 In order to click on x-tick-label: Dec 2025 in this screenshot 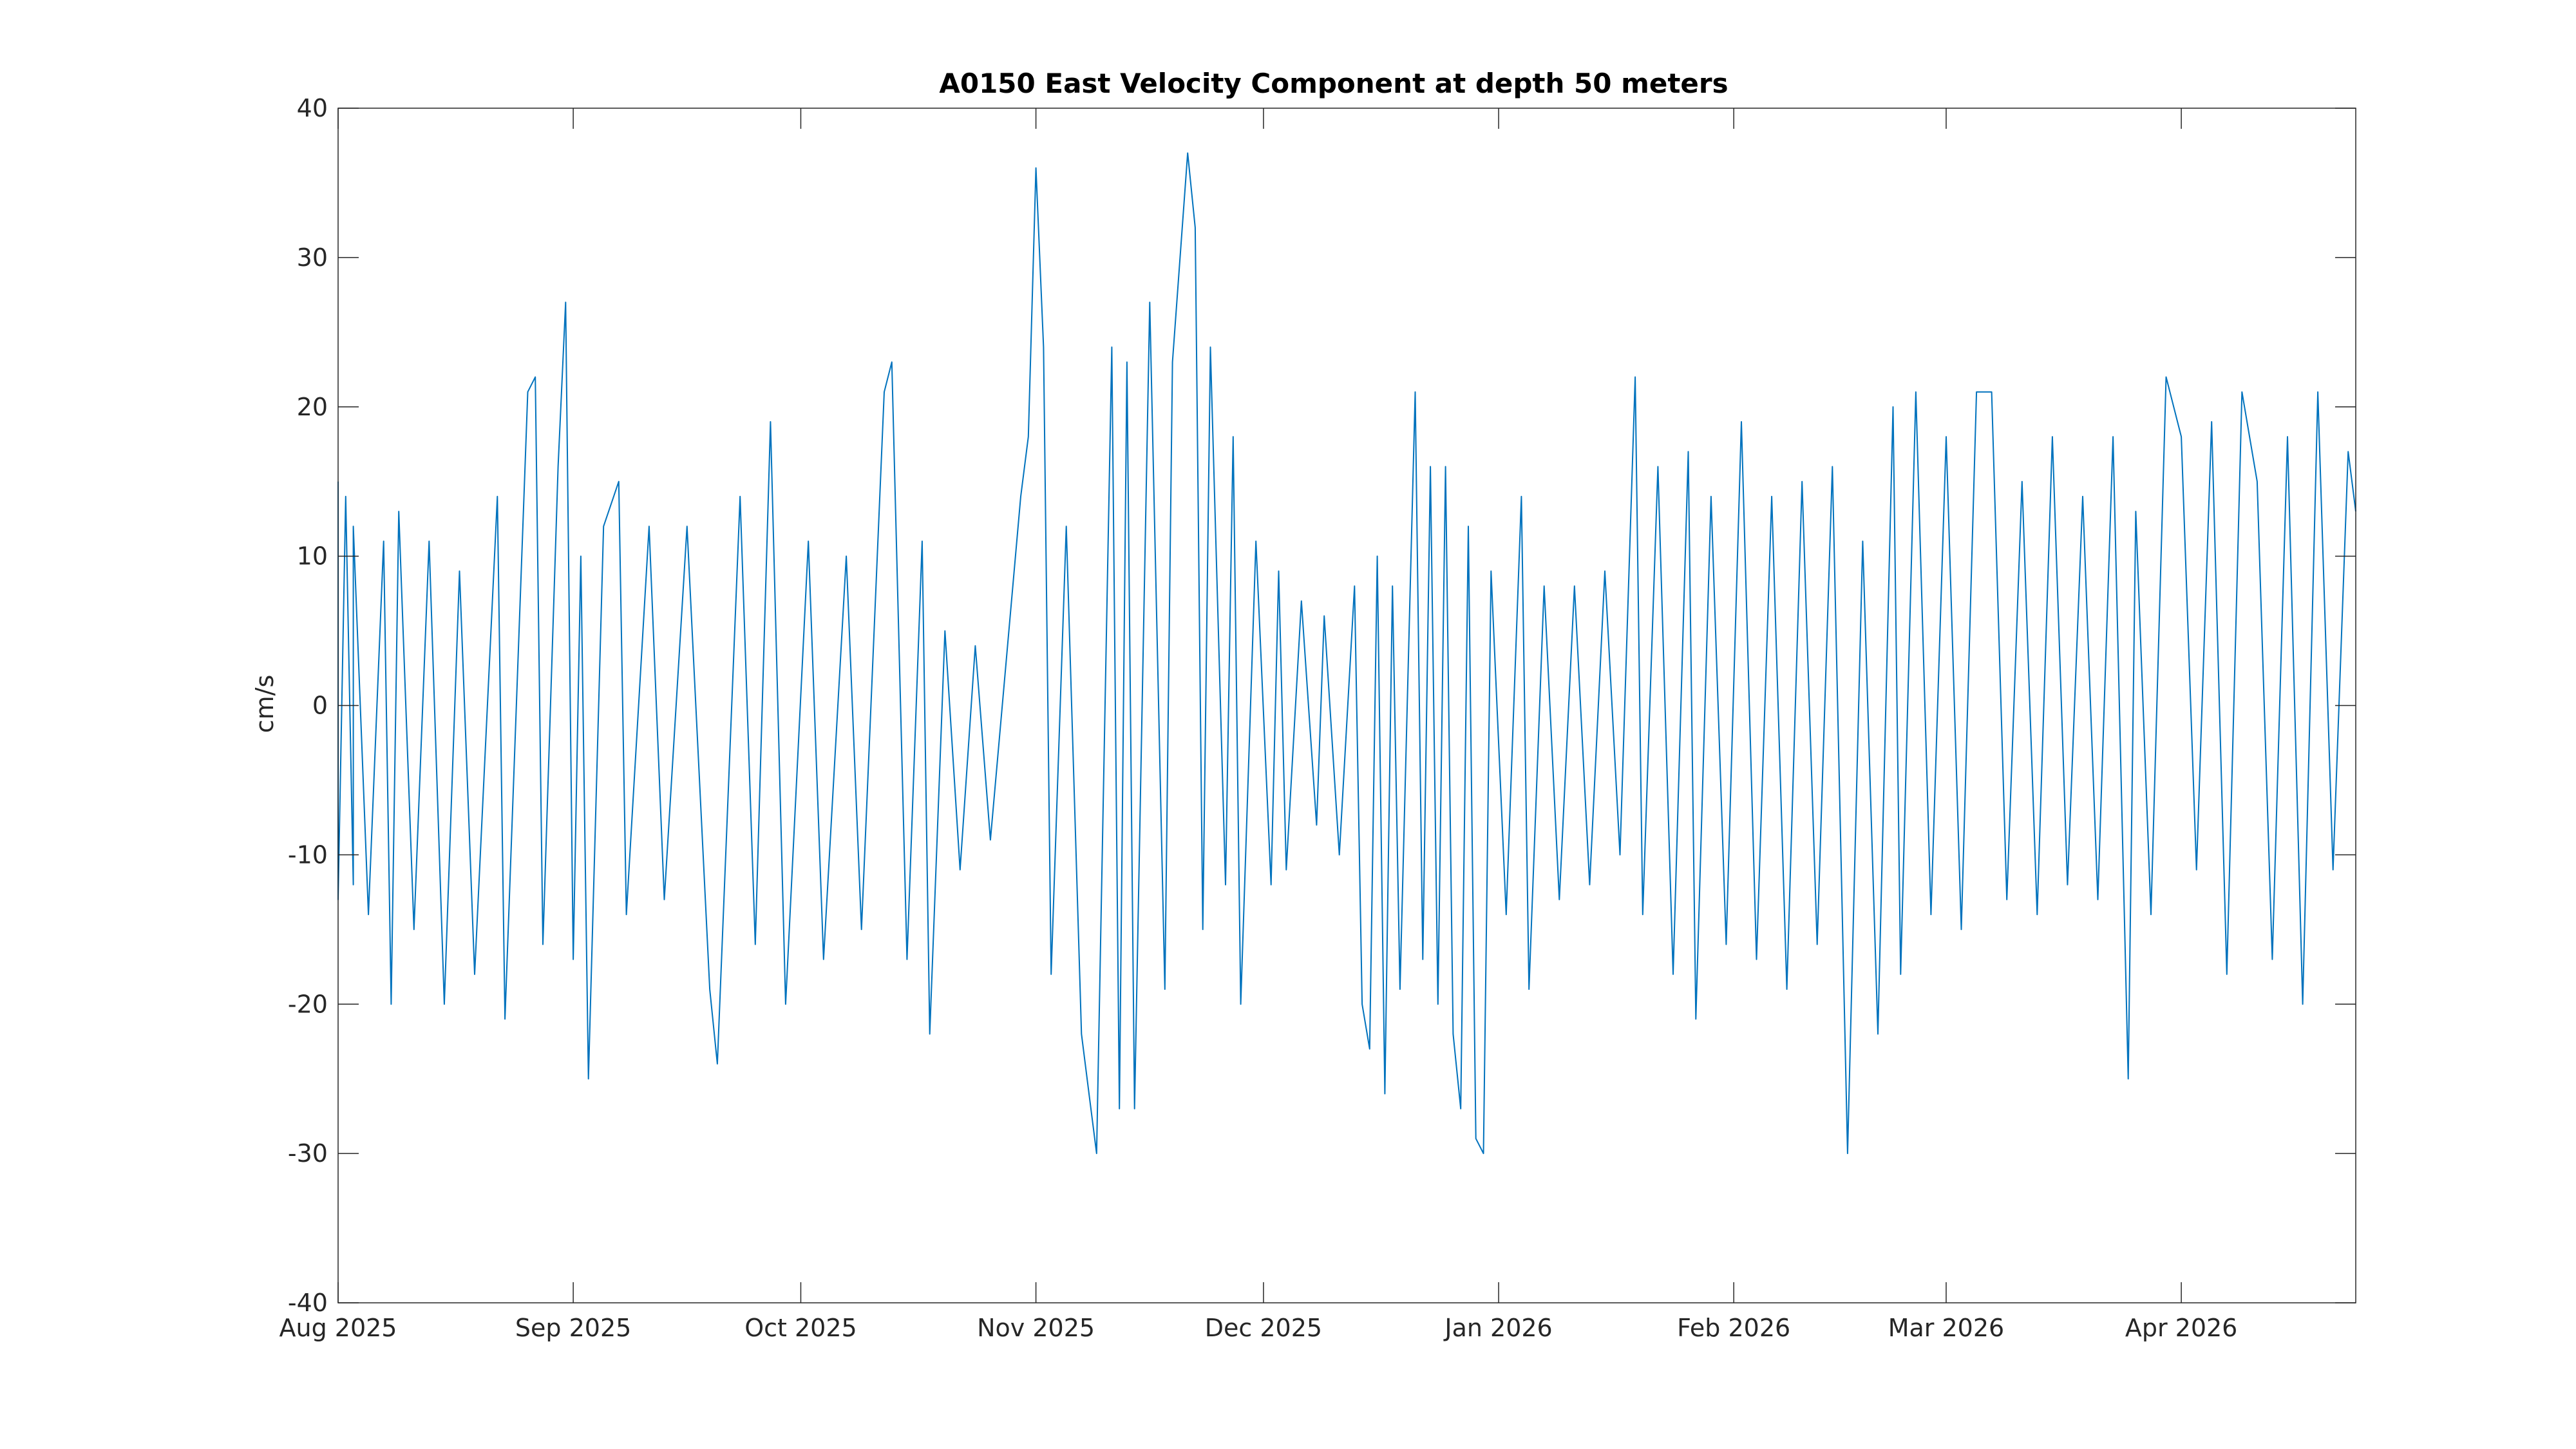, I will do `click(1263, 1328)`.